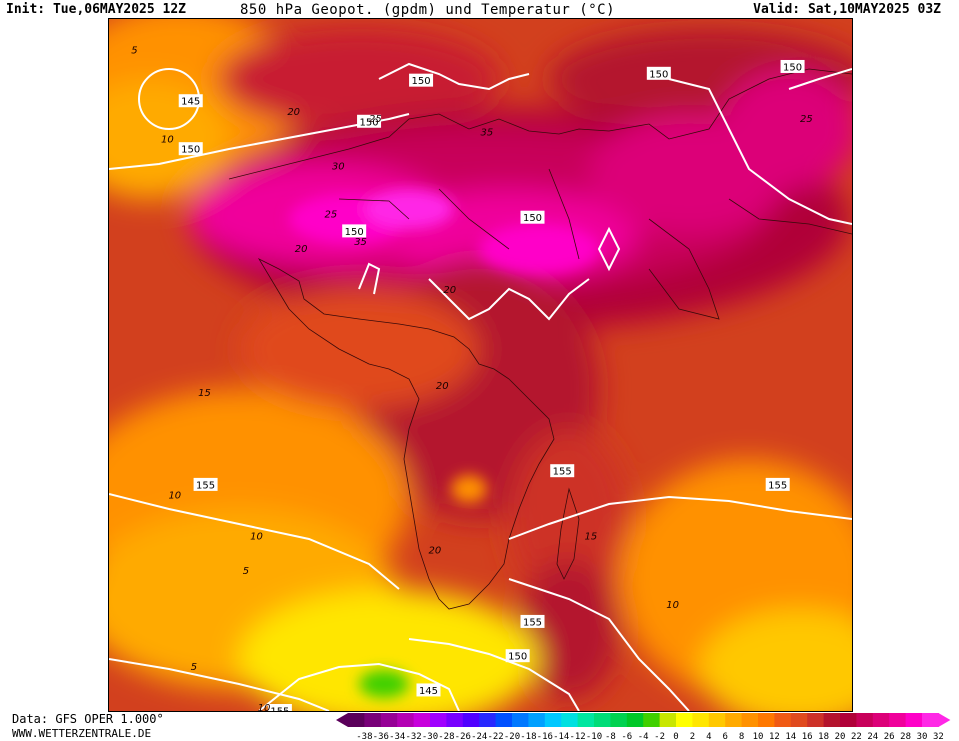  I want to click on legend-tick: 14, so click(790, 736).